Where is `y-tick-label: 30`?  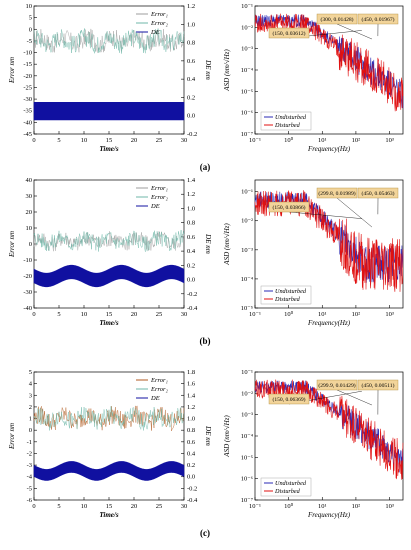
y-tick-label: 30 is located at coordinates (29, 196).